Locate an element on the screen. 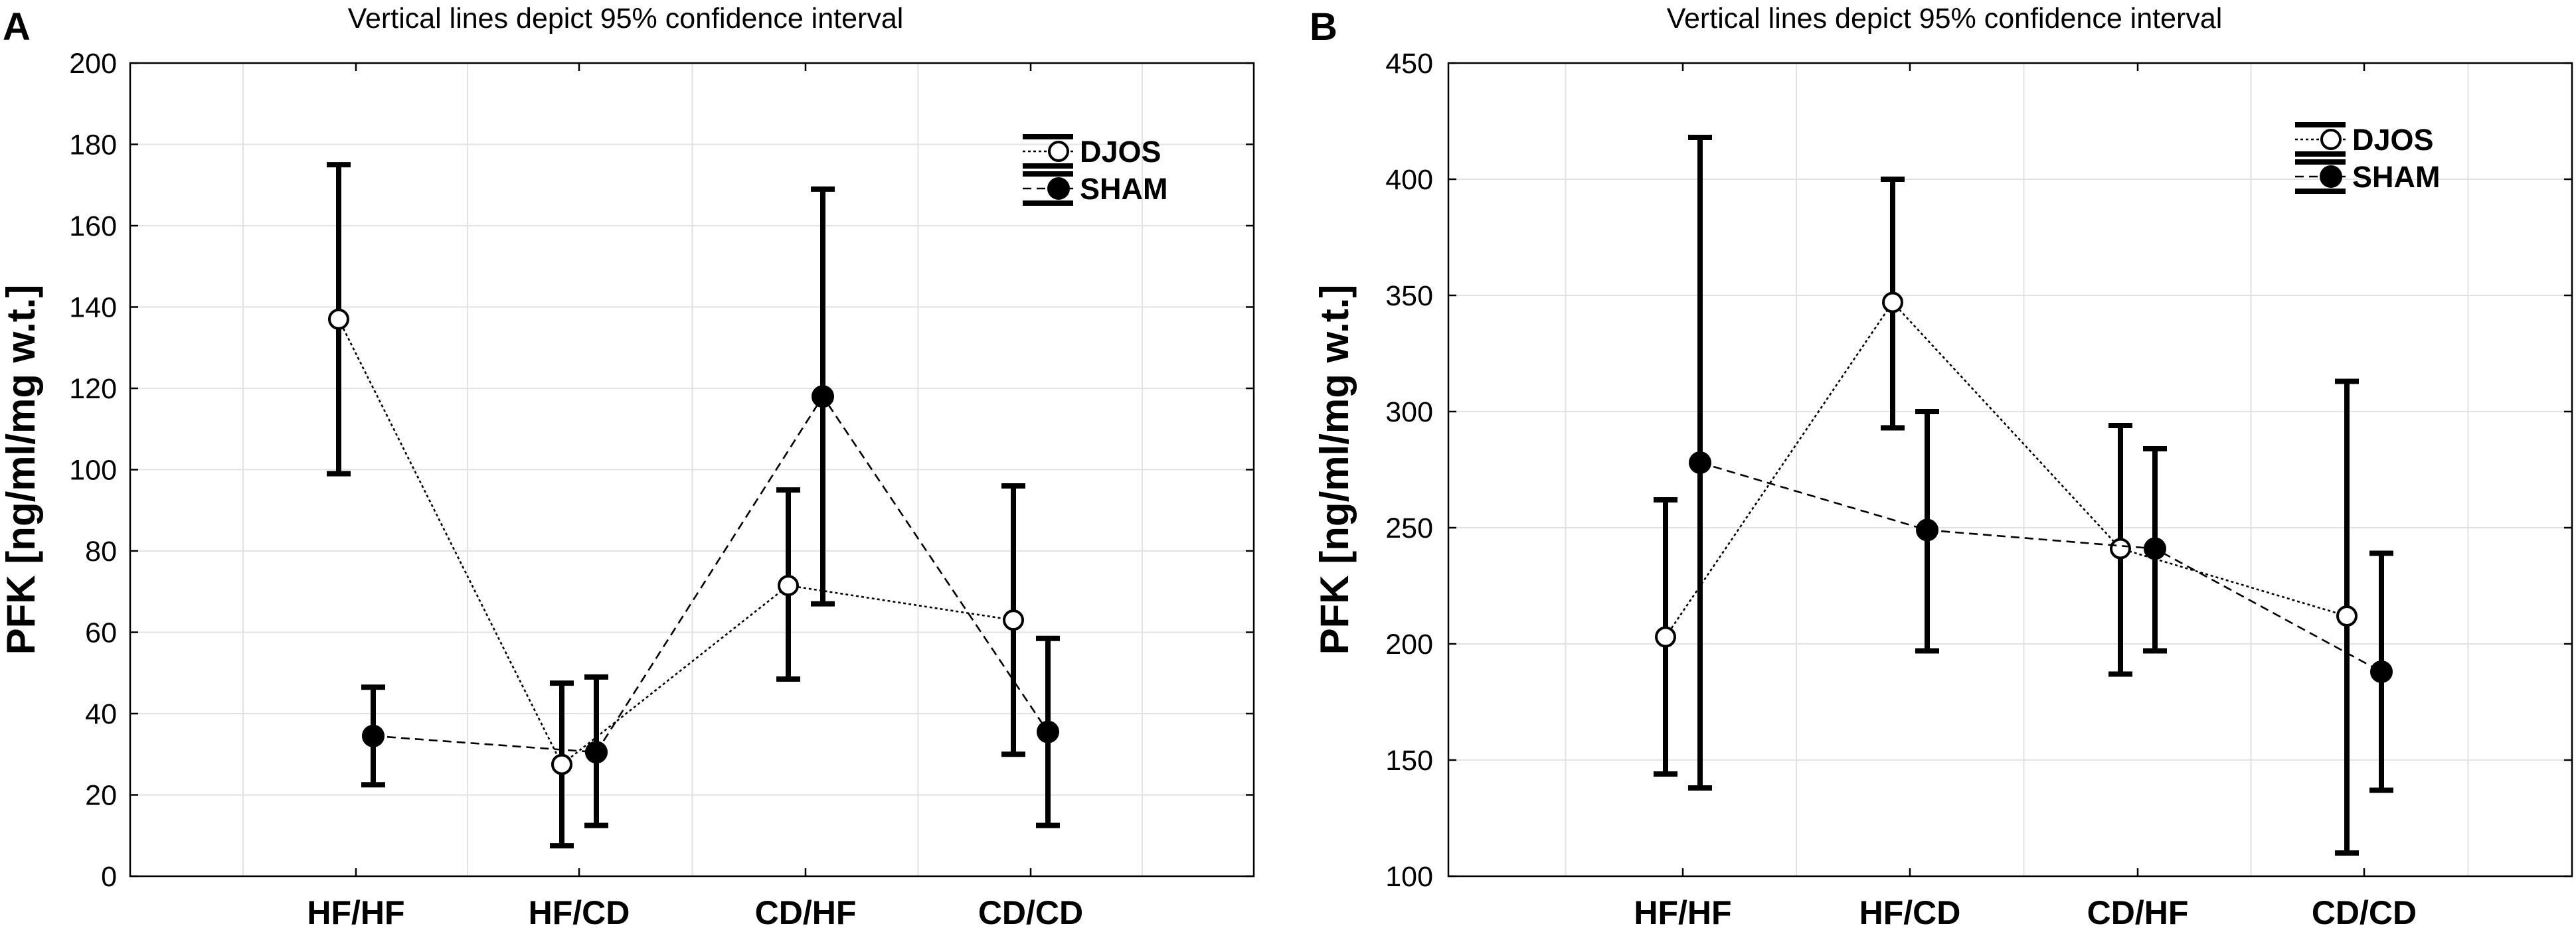 The image size is (2576, 928). y-tick-label: 20 is located at coordinates (101, 796).